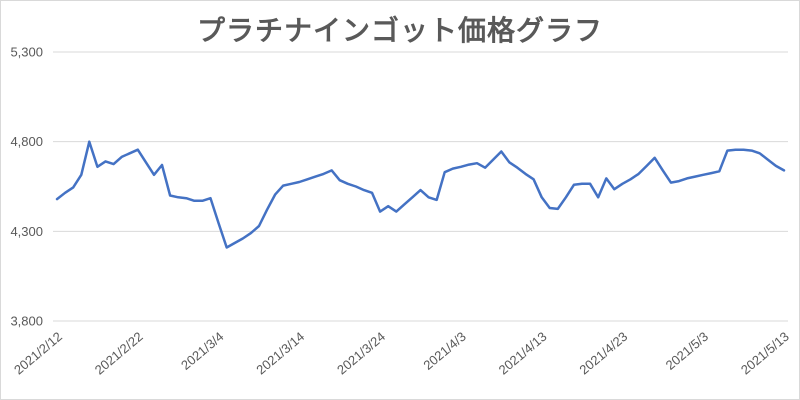 The image size is (800, 400). I want to click on x-axis-tick-label: 2021/5/13, so click(765, 353).